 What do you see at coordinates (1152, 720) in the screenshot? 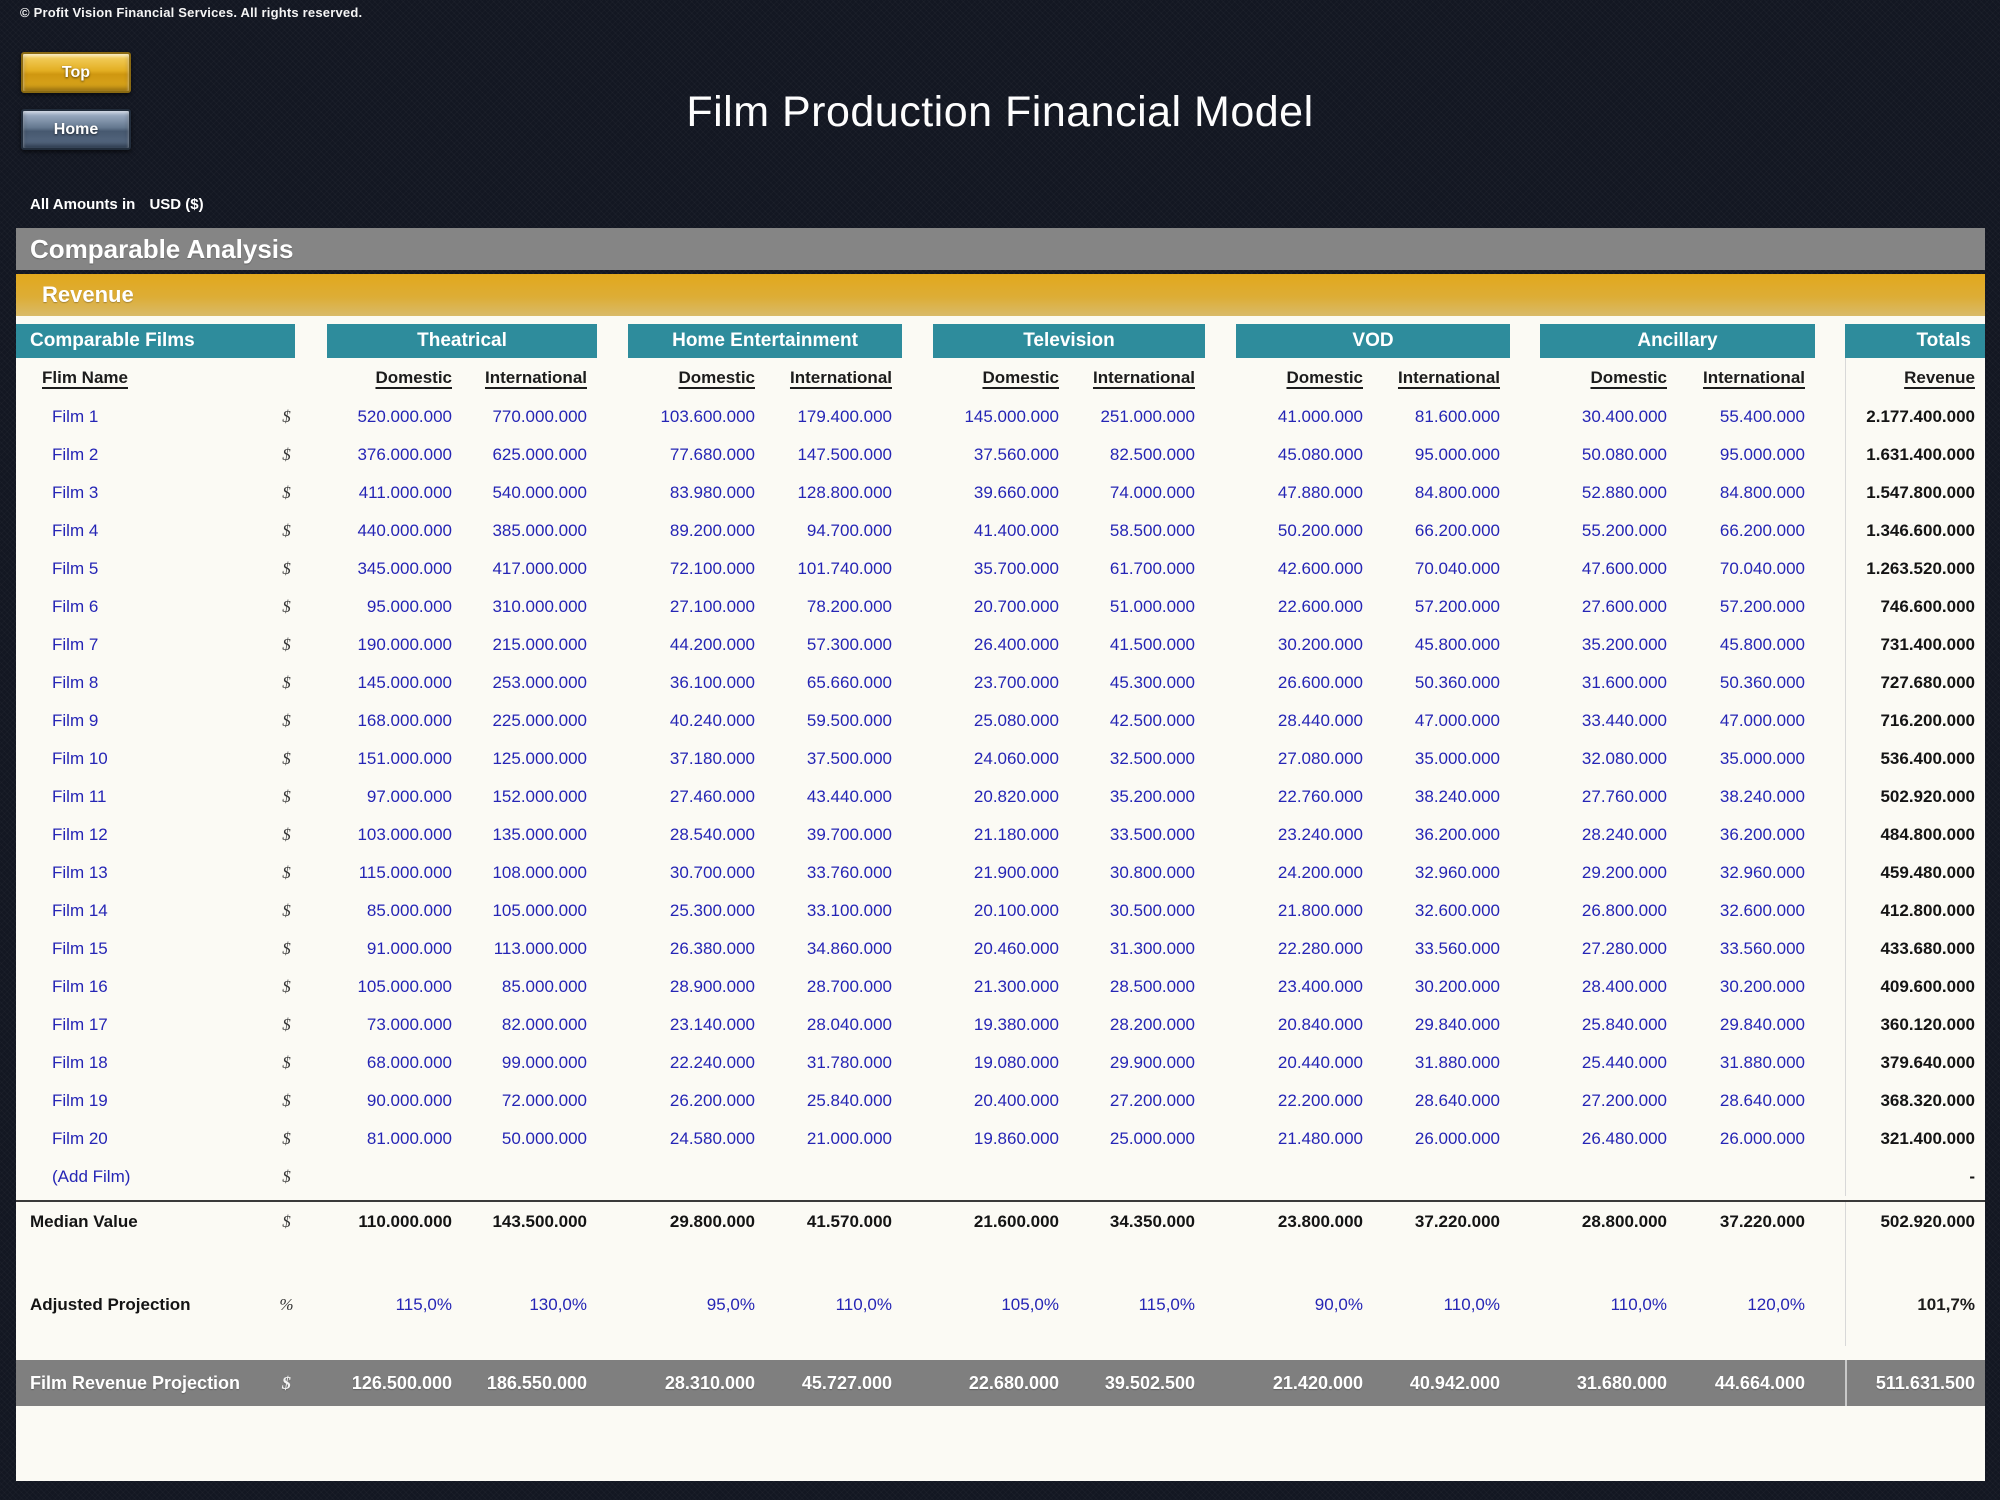
I see `revenue-value-cell: 42.500.000` at bounding box center [1152, 720].